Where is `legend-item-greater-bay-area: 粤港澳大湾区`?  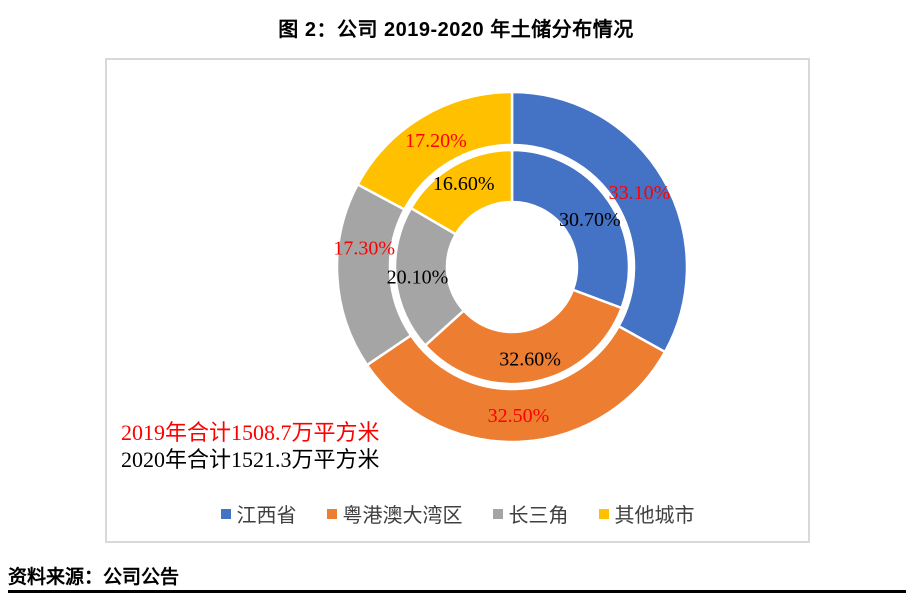 legend-item-greater-bay-area: 粤港澳大湾区 is located at coordinates (394, 513).